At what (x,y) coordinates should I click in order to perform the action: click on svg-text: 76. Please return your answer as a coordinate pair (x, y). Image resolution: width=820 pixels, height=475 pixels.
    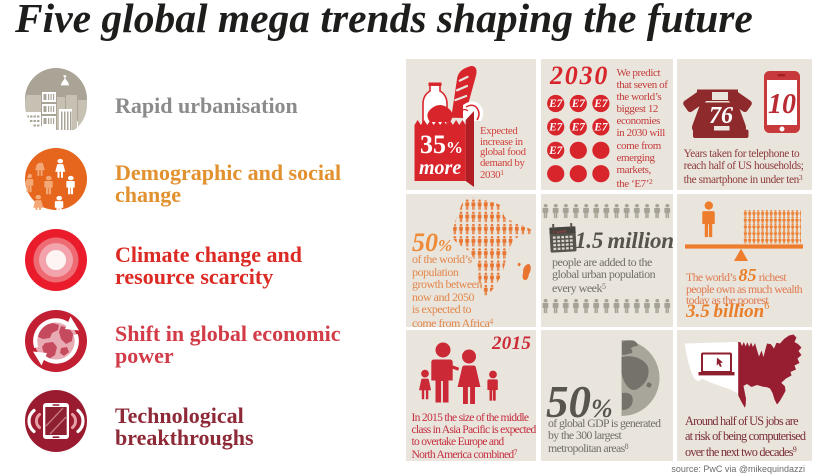
    Looking at the image, I should click on (721, 116).